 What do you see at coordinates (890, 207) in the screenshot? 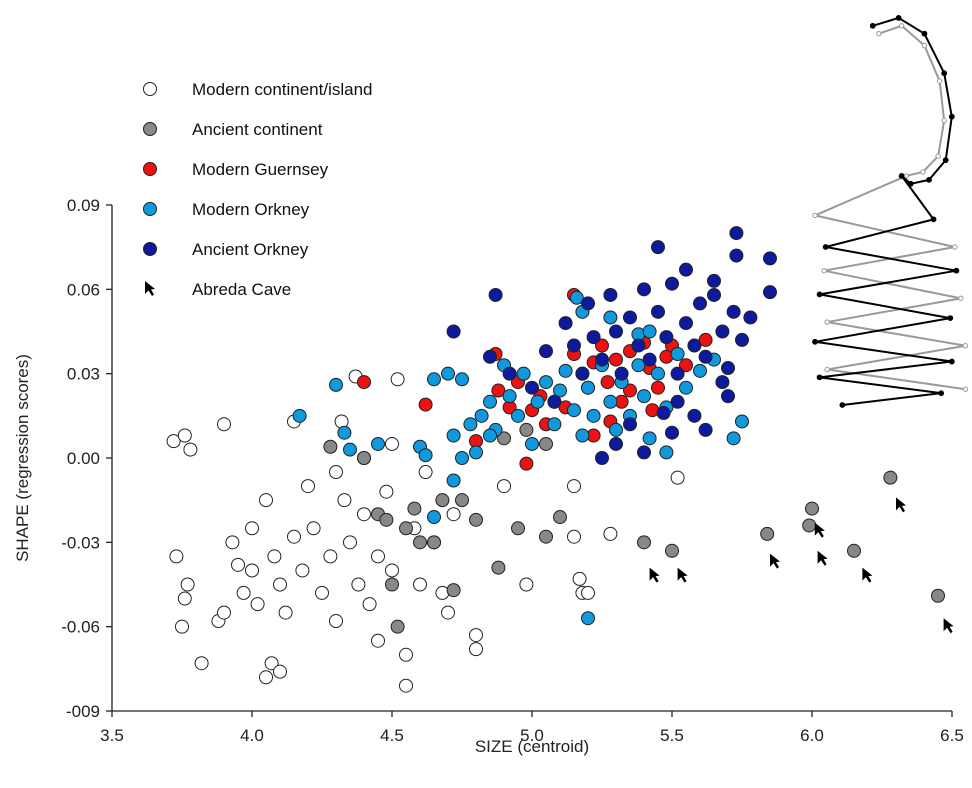
I see `gray-outline-line` at bounding box center [890, 207].